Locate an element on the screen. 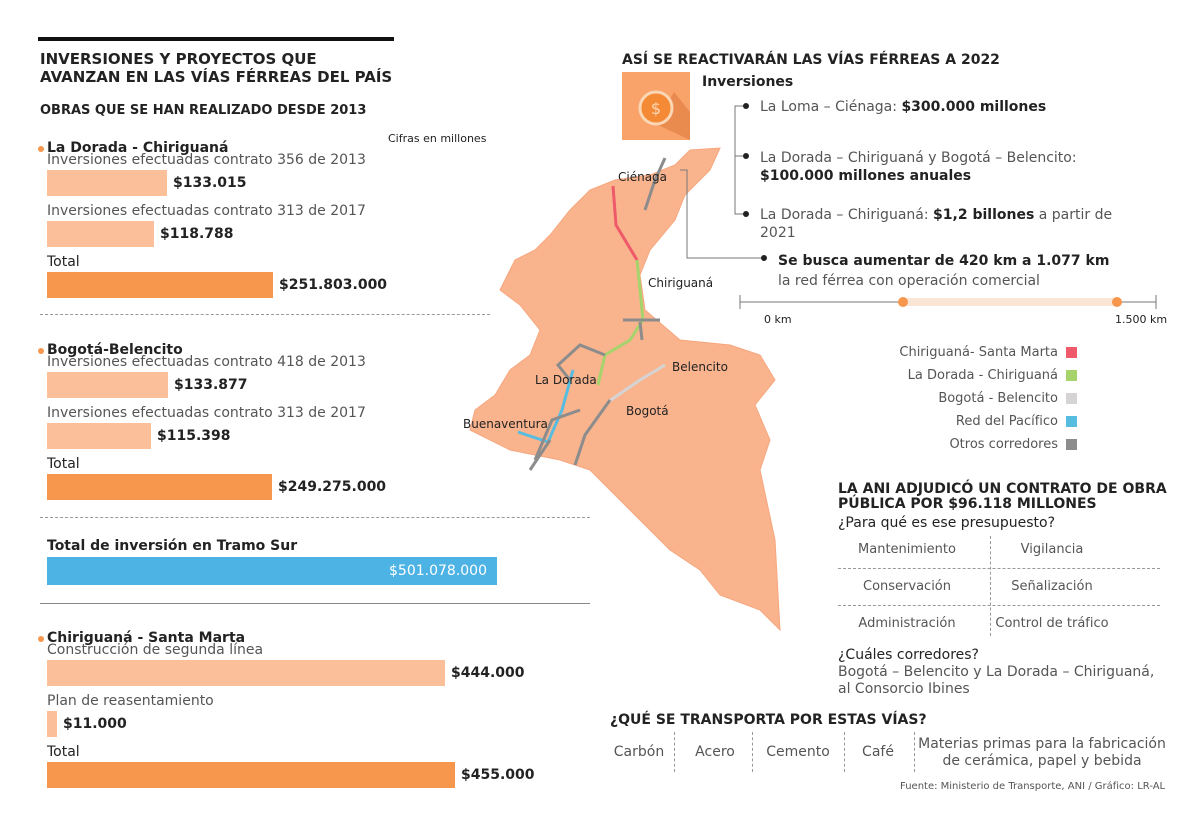 The height and width of the screenshot is (829, 1200). plan-subtitle: Inversiones is located at coordinates (748, 82).